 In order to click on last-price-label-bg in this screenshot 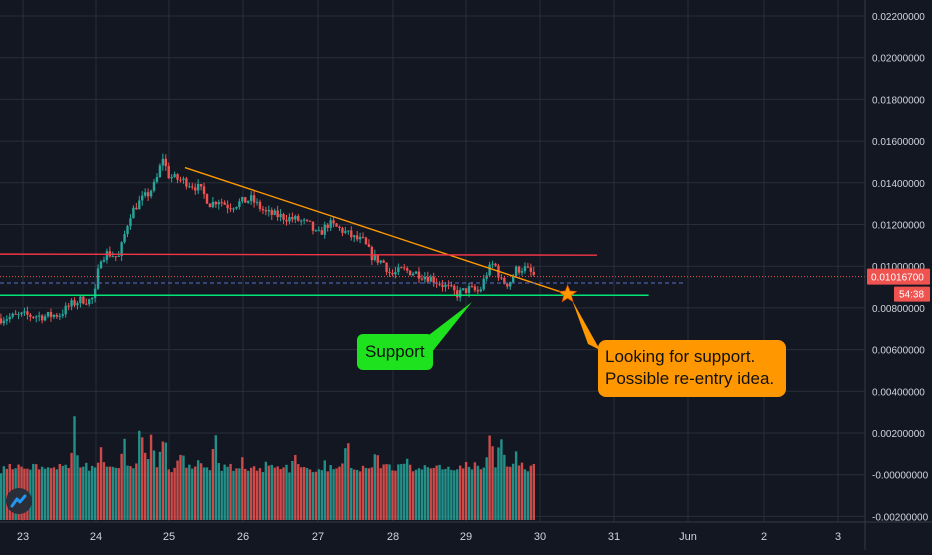, I will do `click(898, 276)`.